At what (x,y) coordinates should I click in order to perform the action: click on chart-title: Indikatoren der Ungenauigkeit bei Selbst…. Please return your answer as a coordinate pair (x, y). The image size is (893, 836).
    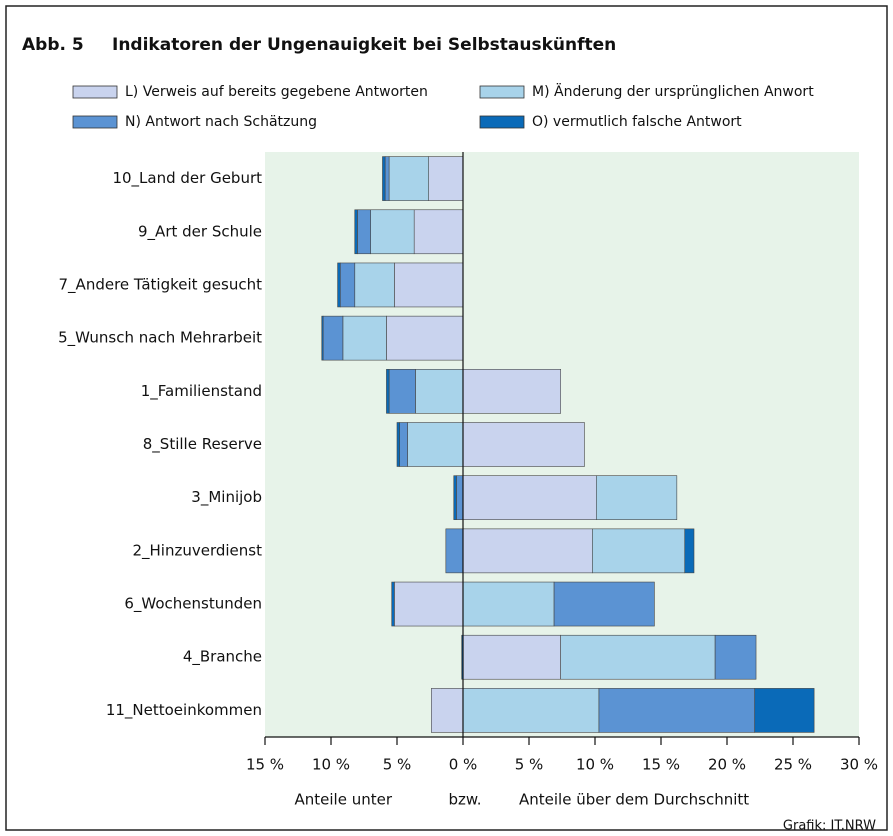
    Looking at the image, I should click on (364, 45).